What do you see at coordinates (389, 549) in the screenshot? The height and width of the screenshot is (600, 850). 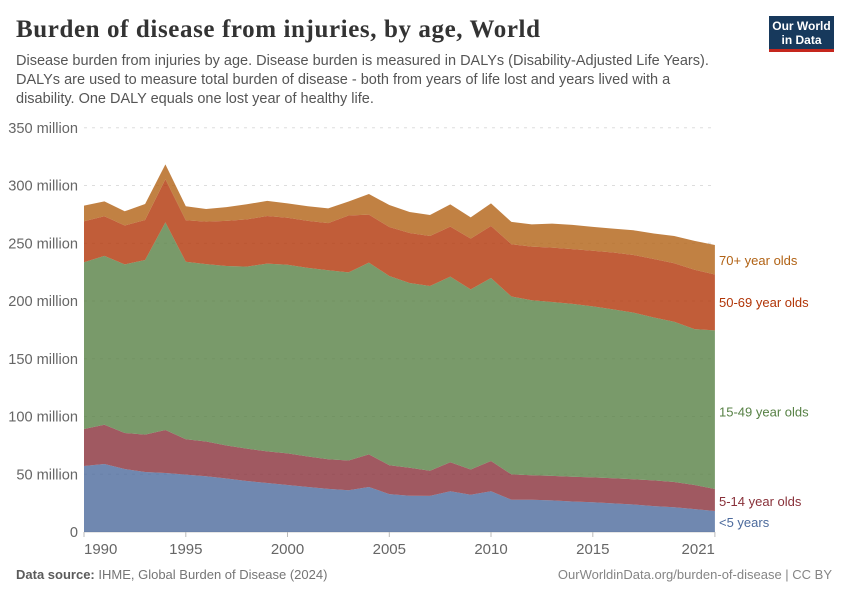 I see `svg-text: 2005` at bounding box center [389, 549].